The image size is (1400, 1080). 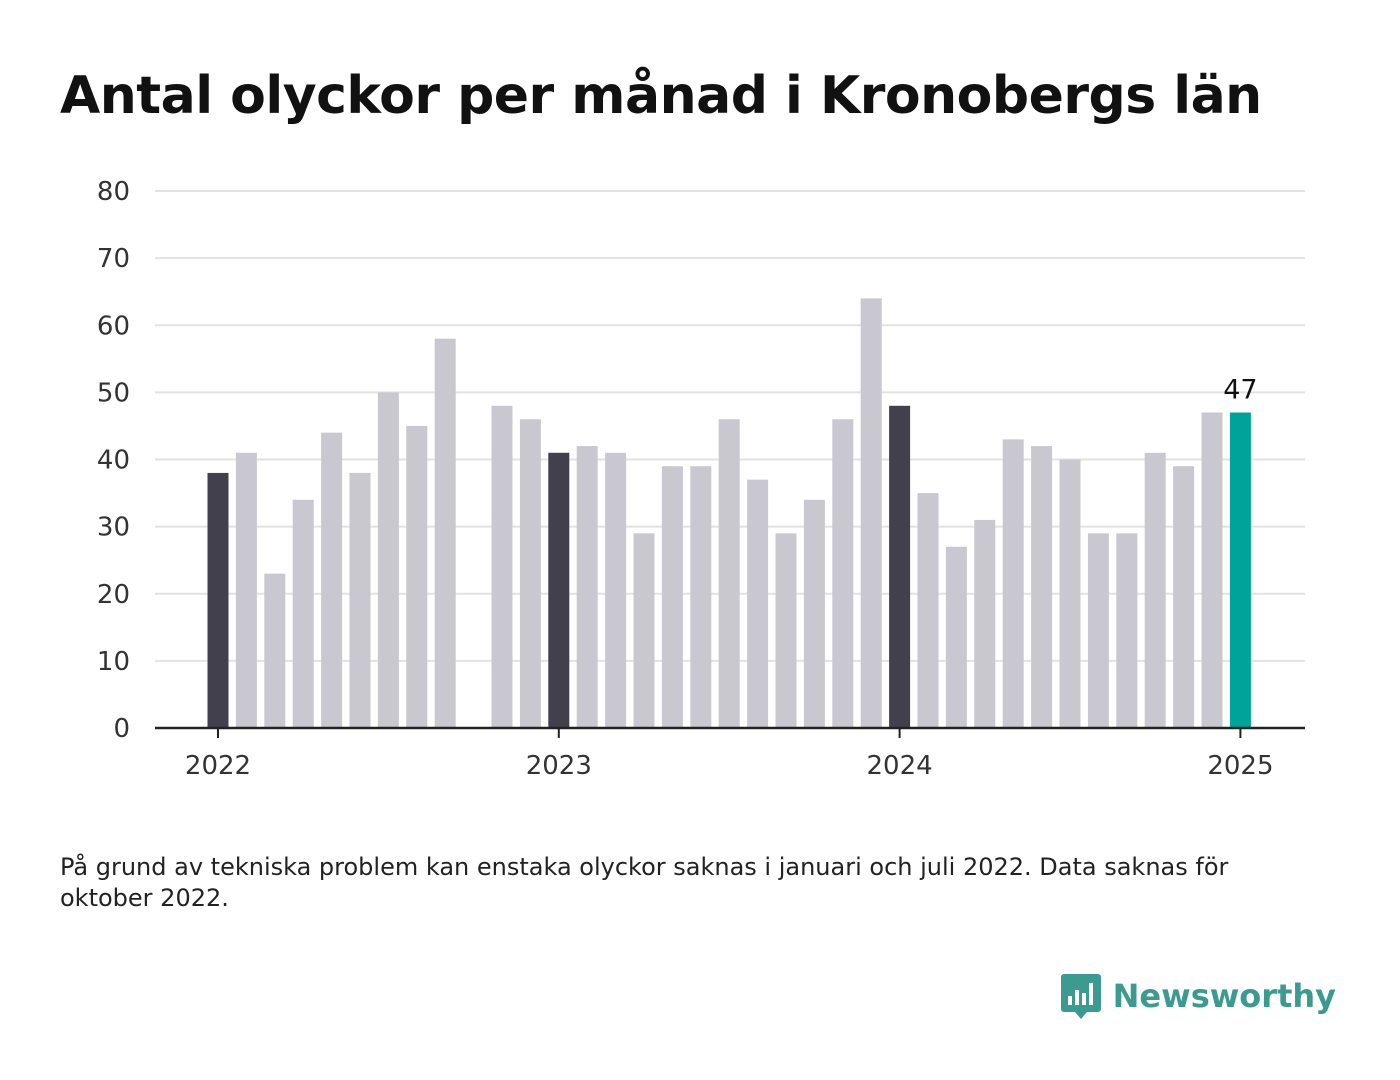 I want to click on brand-name: Newsworthy, so click(x=1224, y=996).